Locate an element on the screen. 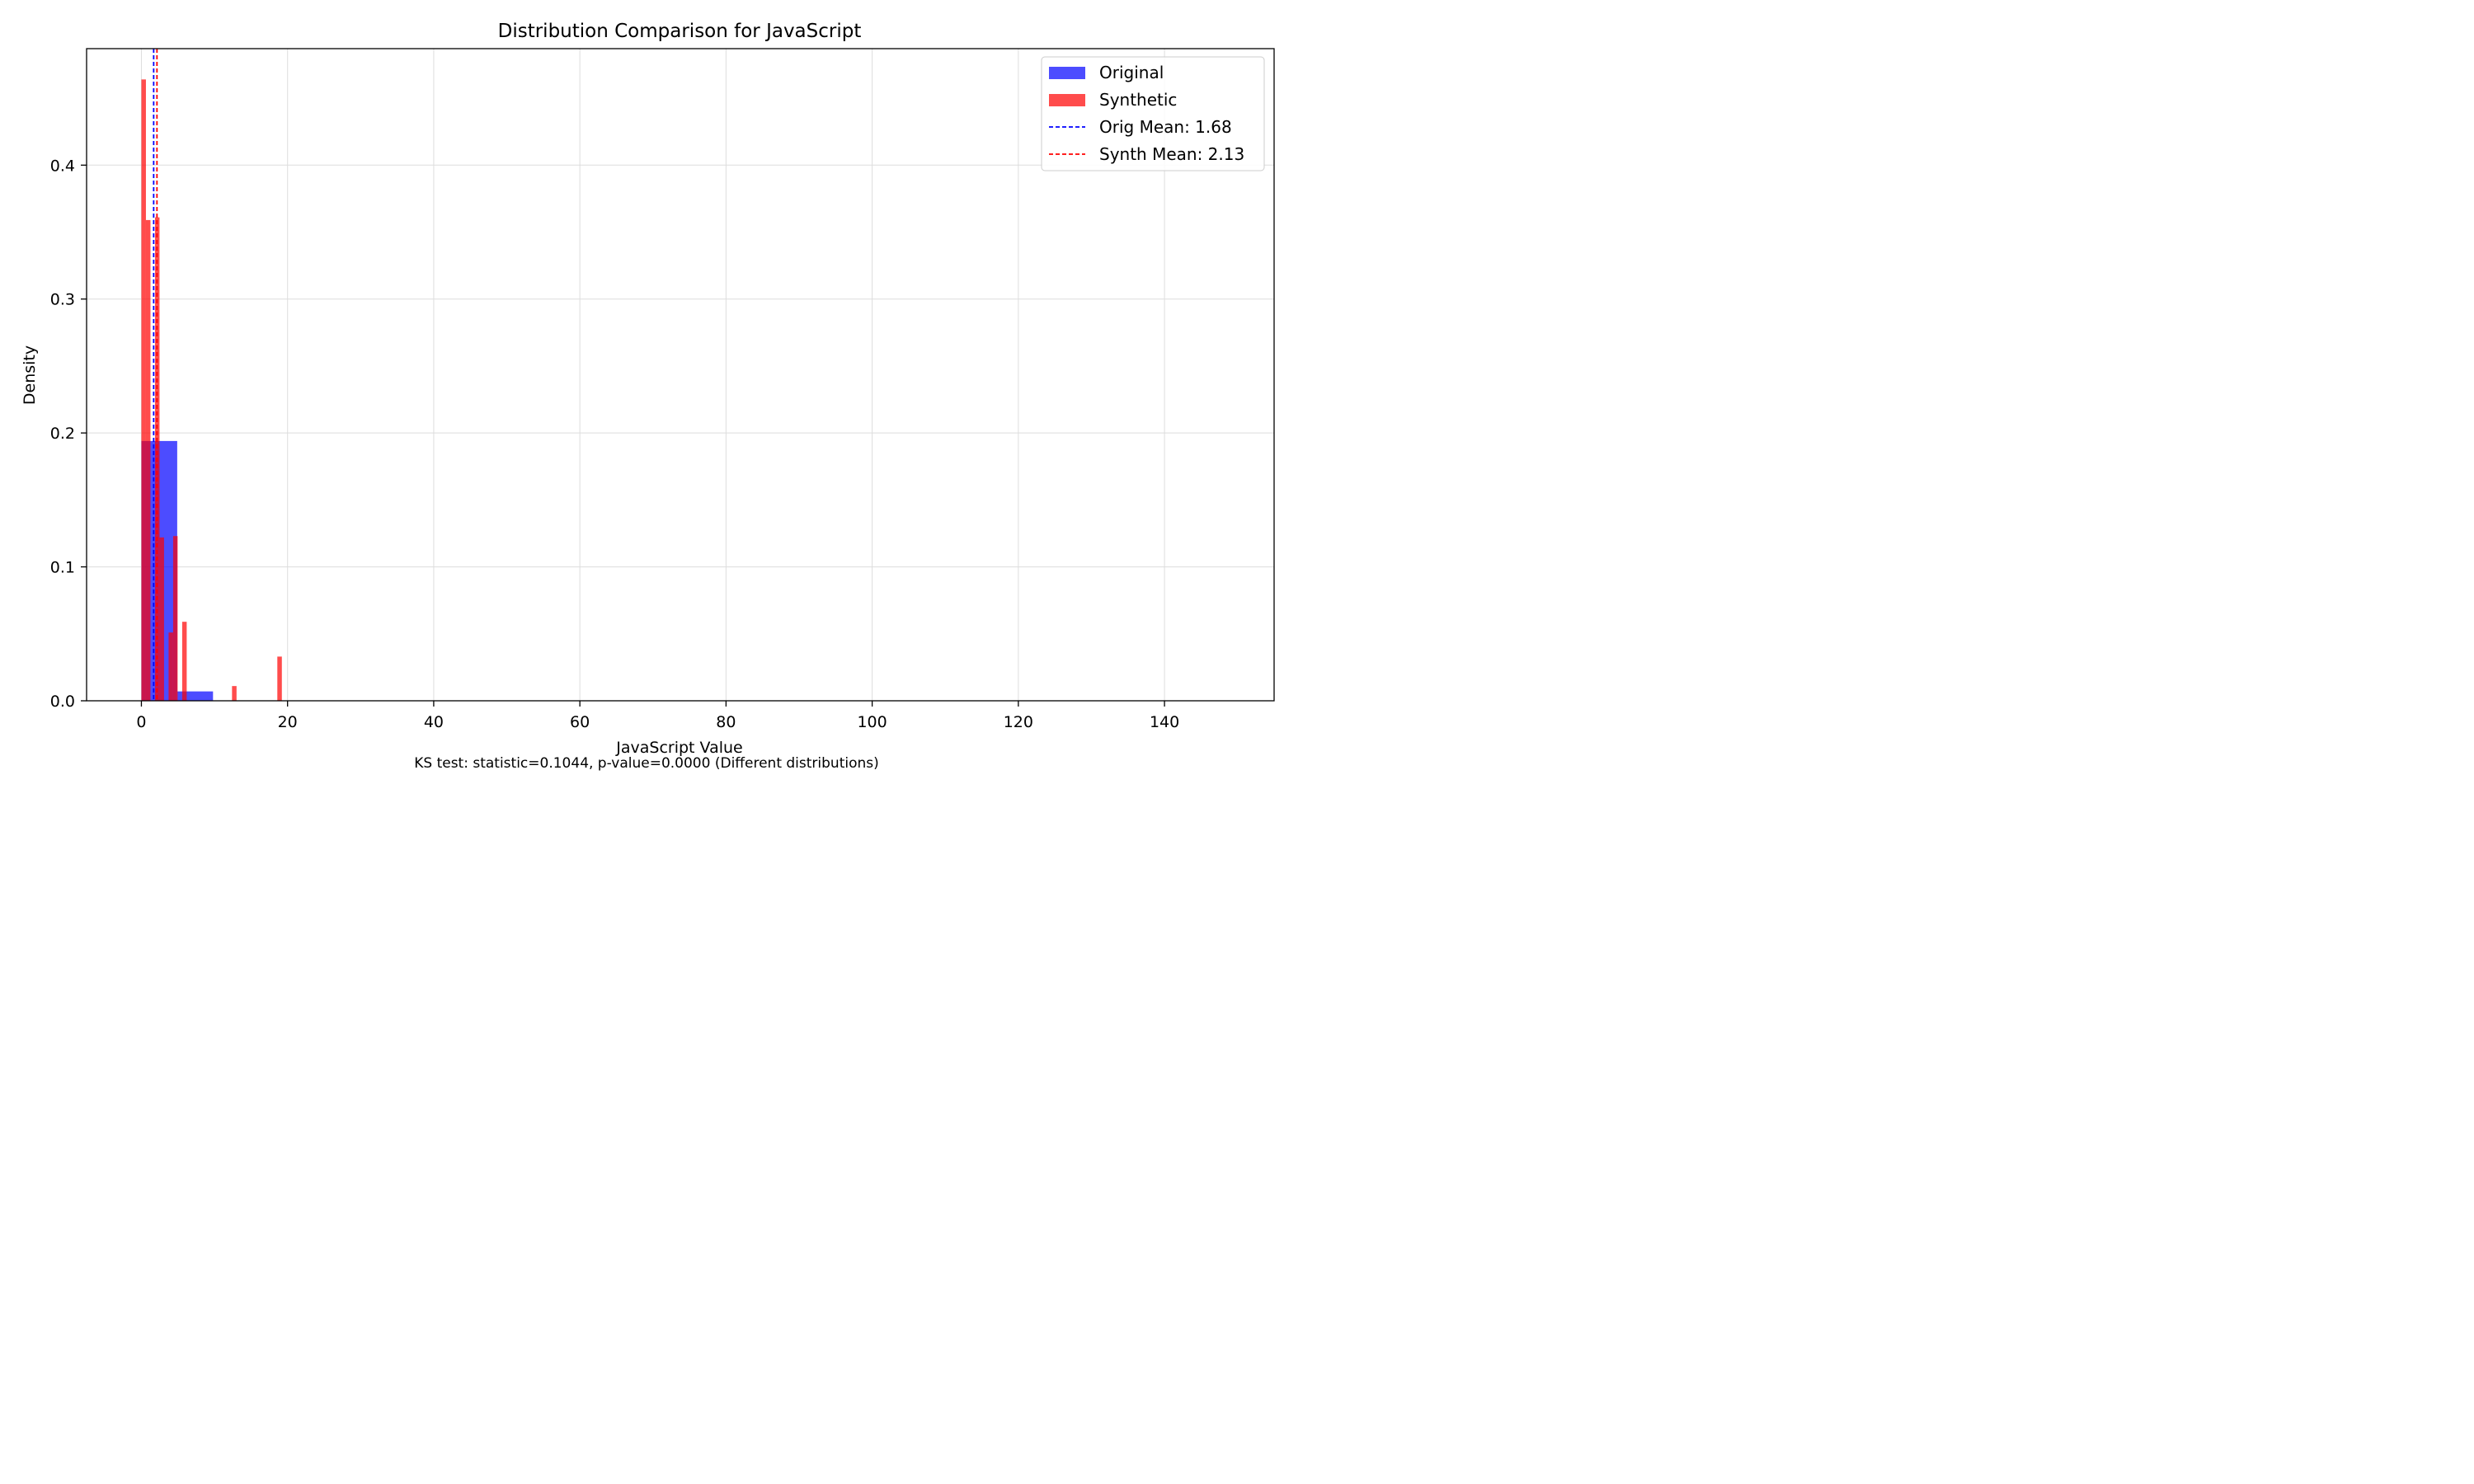  y-tick-label: 0.2 is located at coordinates (62, 434).